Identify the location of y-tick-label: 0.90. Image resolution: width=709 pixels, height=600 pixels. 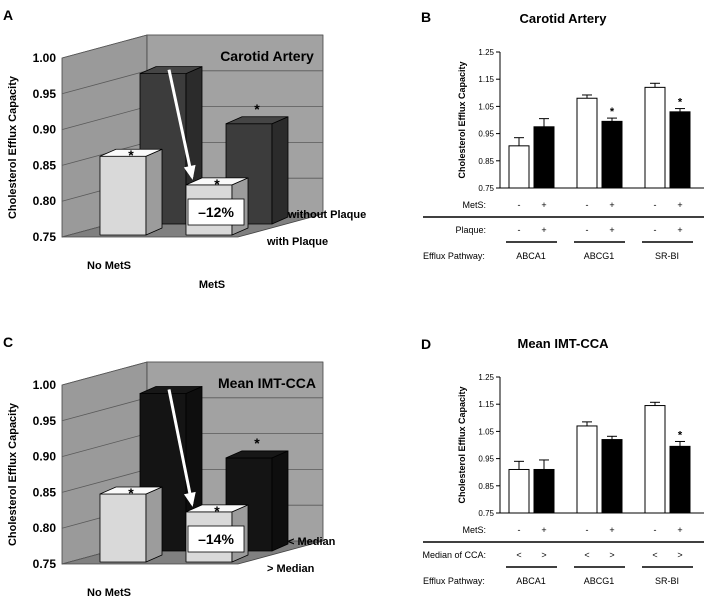
(45, 457).